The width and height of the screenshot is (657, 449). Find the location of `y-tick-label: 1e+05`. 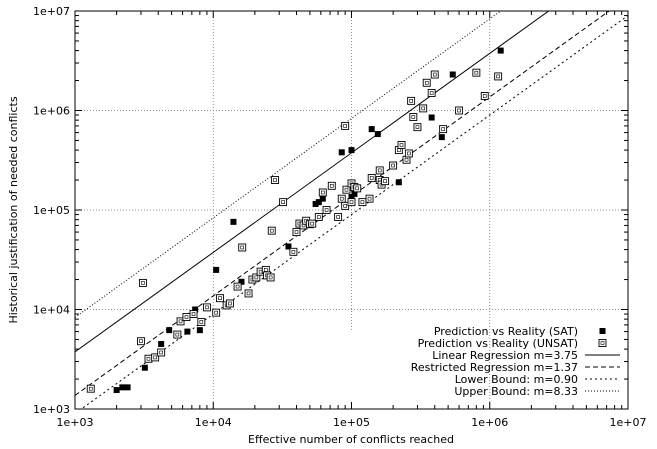

y-tick-label: 1e+05 is located at coordinates (51, 210).